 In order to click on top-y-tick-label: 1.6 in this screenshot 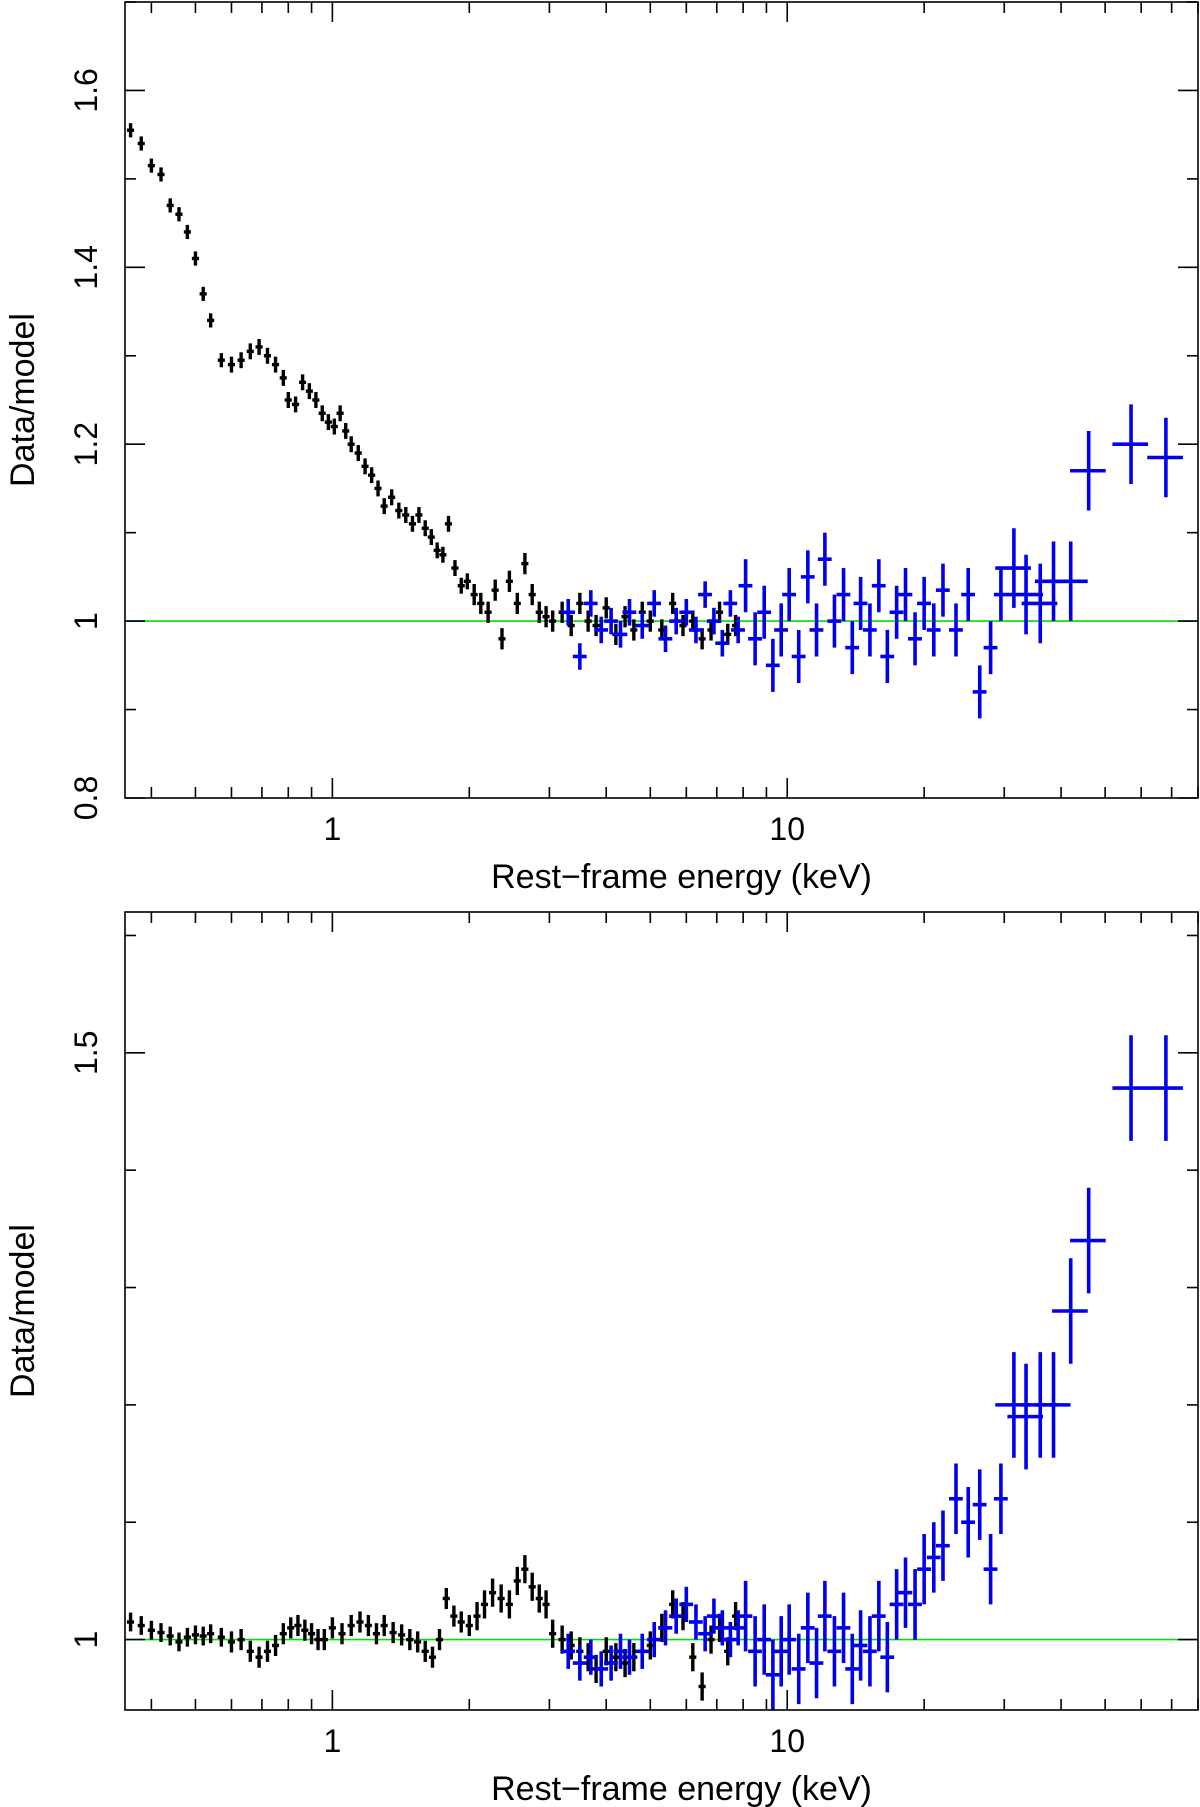, I will do `click(86, 90)`.